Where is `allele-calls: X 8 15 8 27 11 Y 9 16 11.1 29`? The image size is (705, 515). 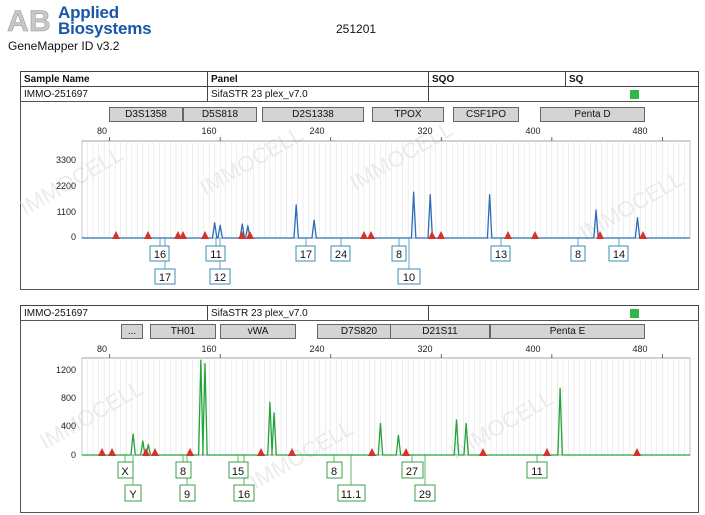 allele-calls: X 8 15 8 27 11 Y 9 16 11.1 29 is located at coordinates (332, 481).